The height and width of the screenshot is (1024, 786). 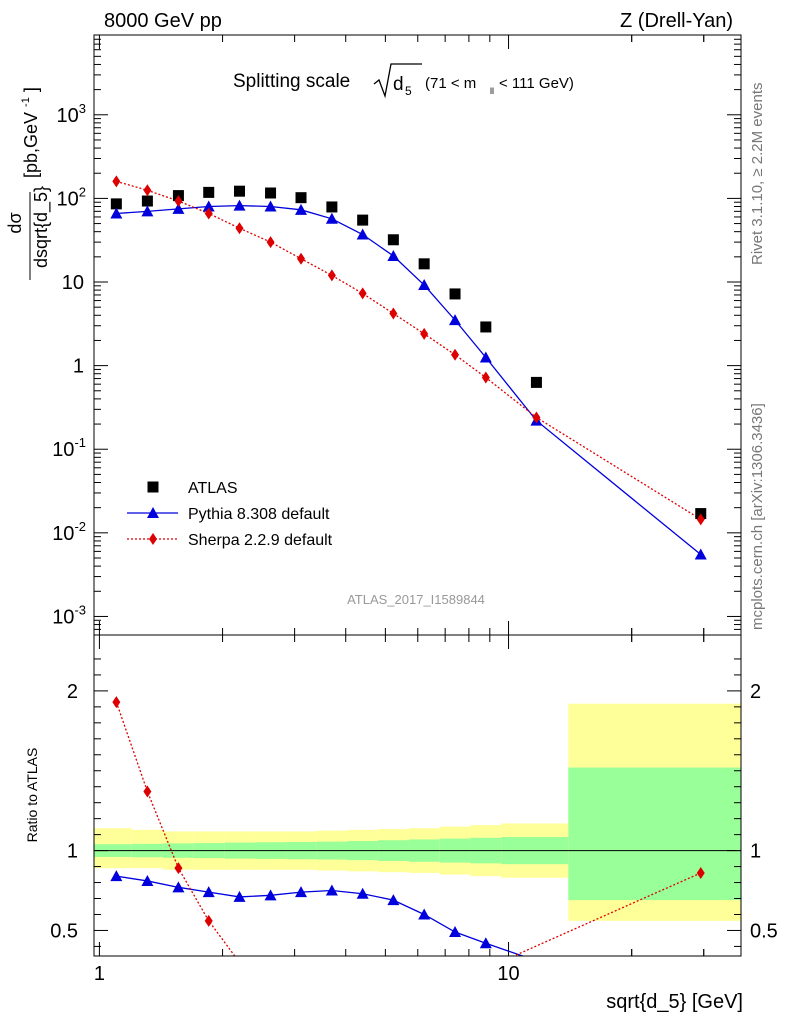 I want to click on ratio-series-line, so click(x=320, y=915).